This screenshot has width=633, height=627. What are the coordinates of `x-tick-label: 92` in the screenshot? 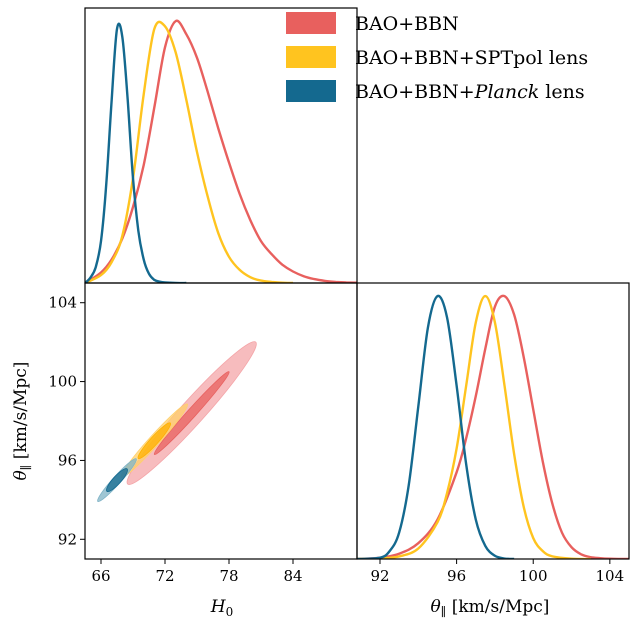 It's located at (379, 576).